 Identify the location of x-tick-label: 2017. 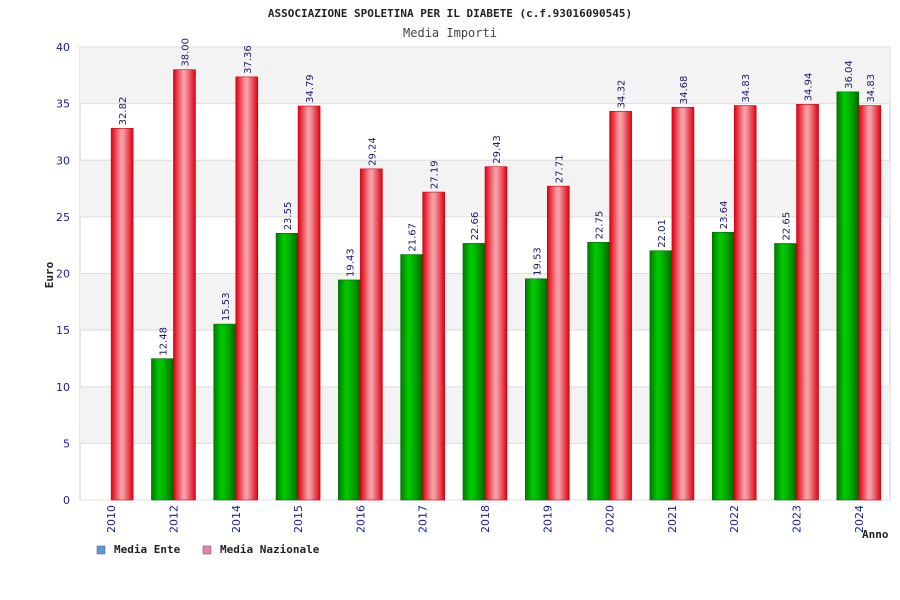
(423, 519).